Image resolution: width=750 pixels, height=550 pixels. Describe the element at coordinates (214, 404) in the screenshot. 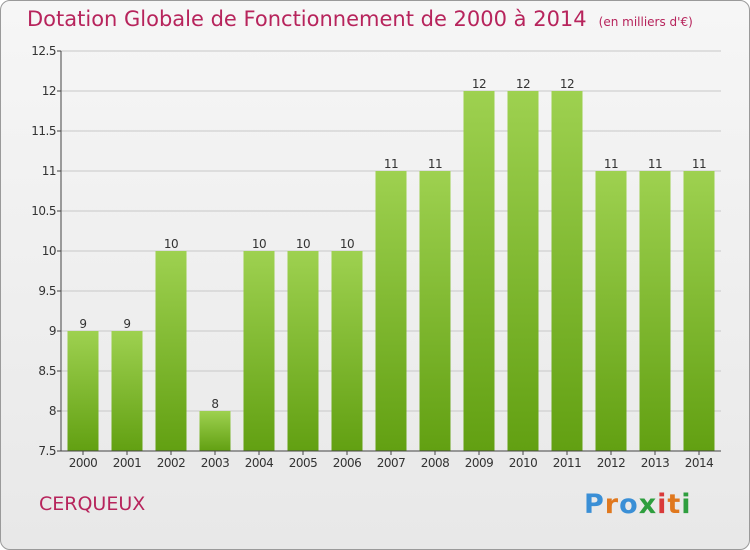

I see `bar-value-label: 8` at that location.